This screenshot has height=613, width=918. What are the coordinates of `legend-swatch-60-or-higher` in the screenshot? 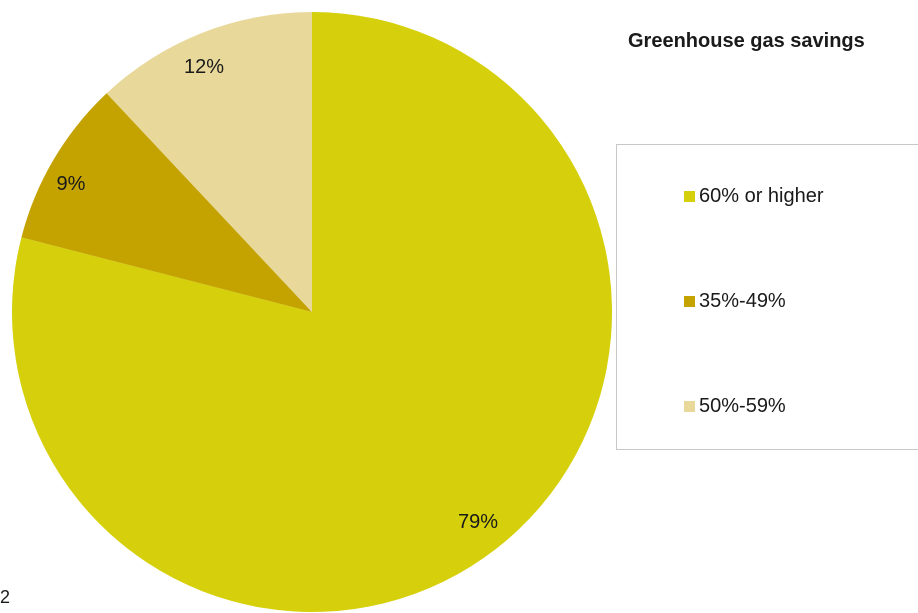 It's located at (689, 196).